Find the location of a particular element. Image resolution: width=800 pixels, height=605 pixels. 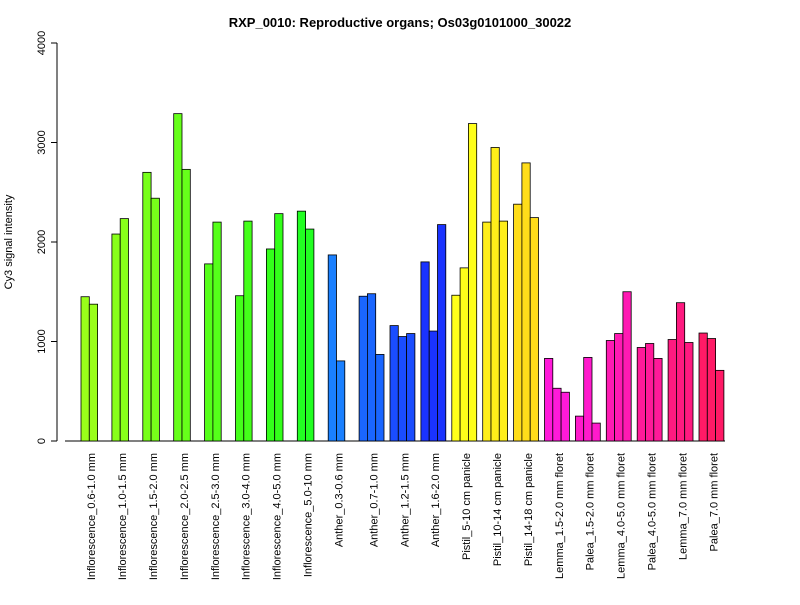

x-tick-label: Pistil_5-10 cm panicle is located at coordinates (467, 506).